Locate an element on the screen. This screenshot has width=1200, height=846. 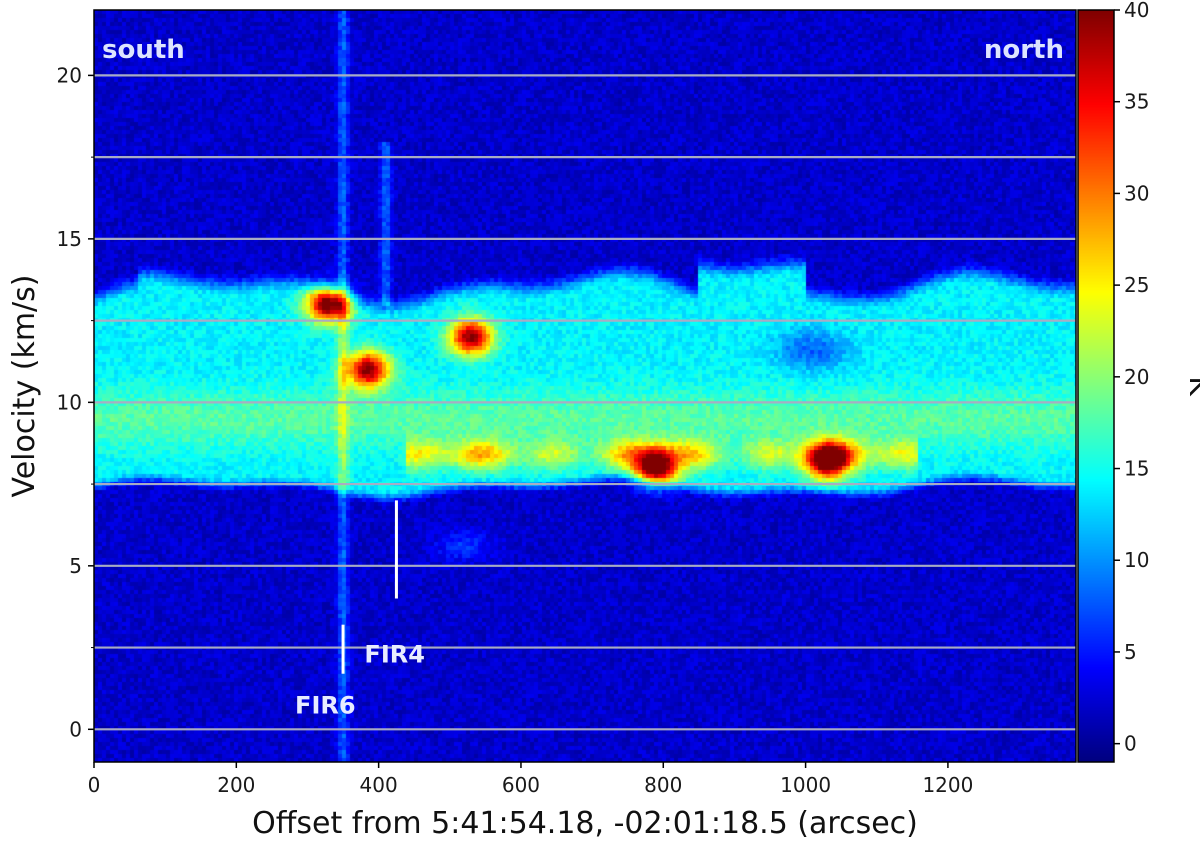
colorbar-canvas is located at coordinates (1096, 386).